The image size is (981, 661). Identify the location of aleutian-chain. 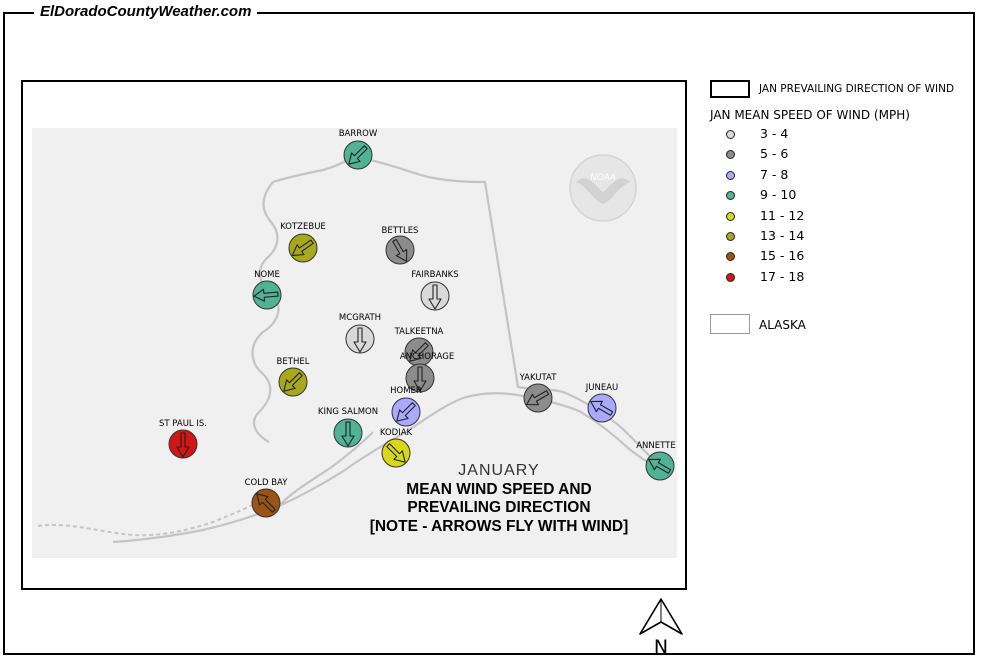
(150, 518).